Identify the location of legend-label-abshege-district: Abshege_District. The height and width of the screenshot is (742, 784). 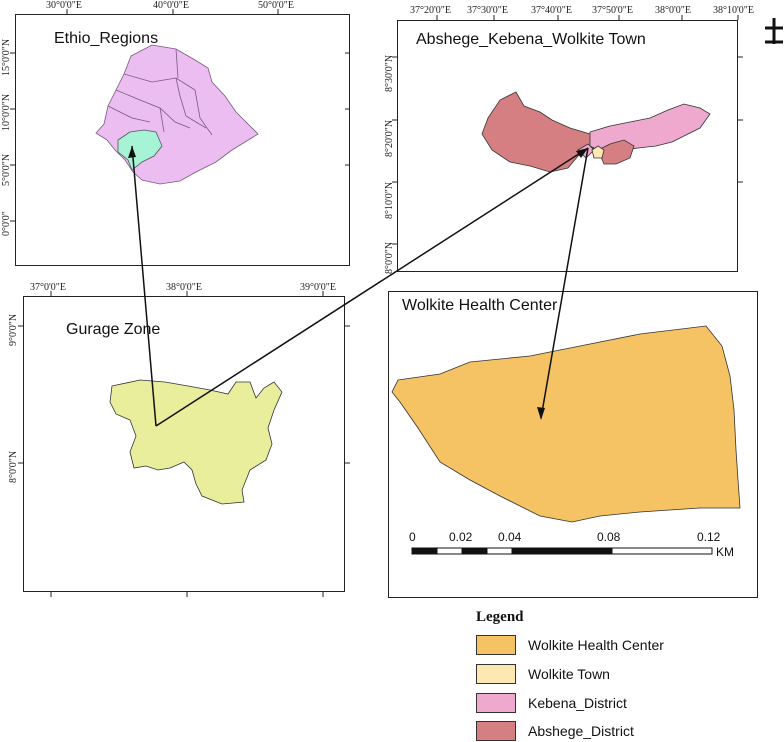
(581, 731).